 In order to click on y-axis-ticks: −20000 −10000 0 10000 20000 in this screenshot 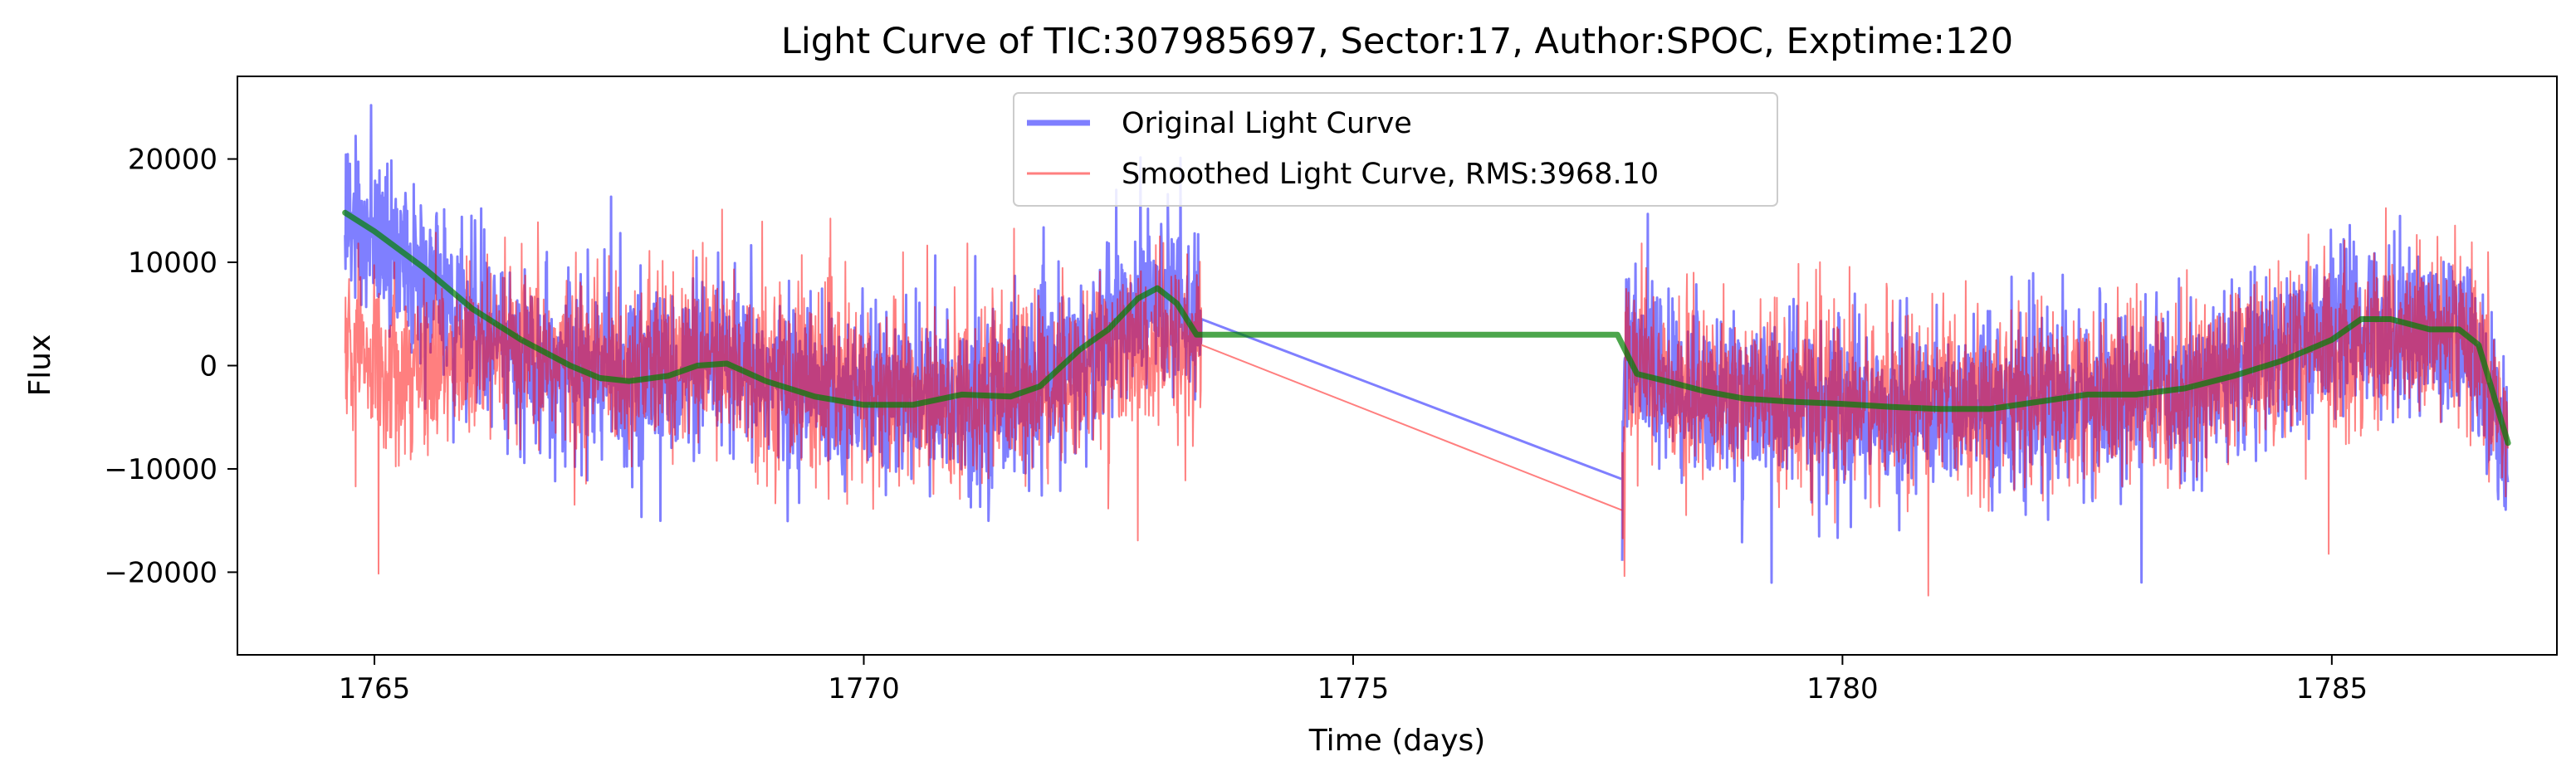, I will do `click(170, 366)`.